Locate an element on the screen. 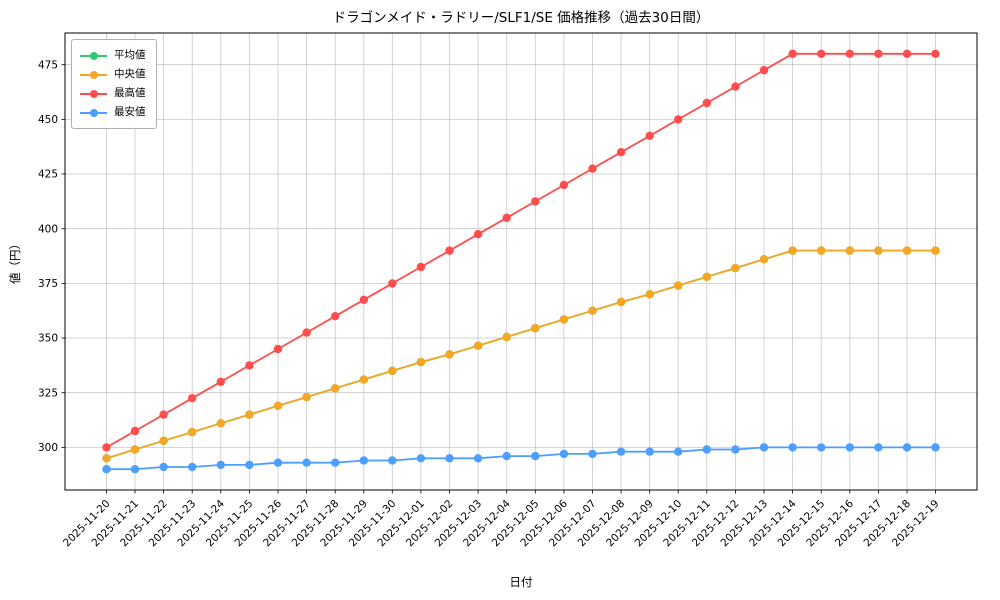 This screenshot has height=600, width=1000. svg-text: 450 is located at coordinates (48, 120).